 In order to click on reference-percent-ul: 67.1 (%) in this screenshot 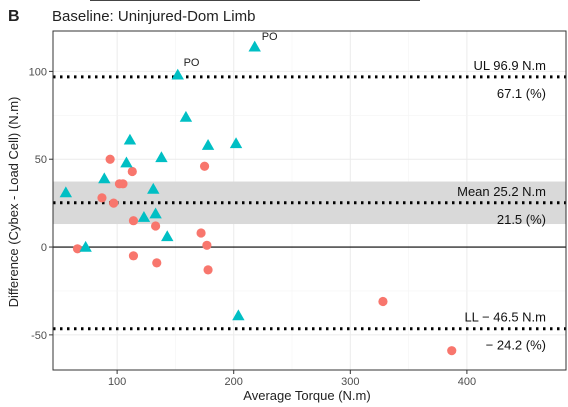, I will do `click(521, 93)`.